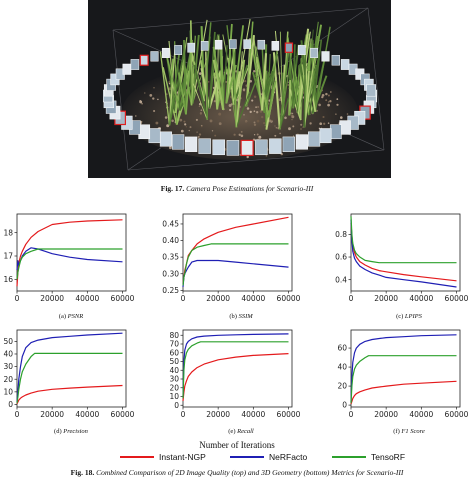  I want to click on subcaption-text: LPIPS, so click(413, 316).